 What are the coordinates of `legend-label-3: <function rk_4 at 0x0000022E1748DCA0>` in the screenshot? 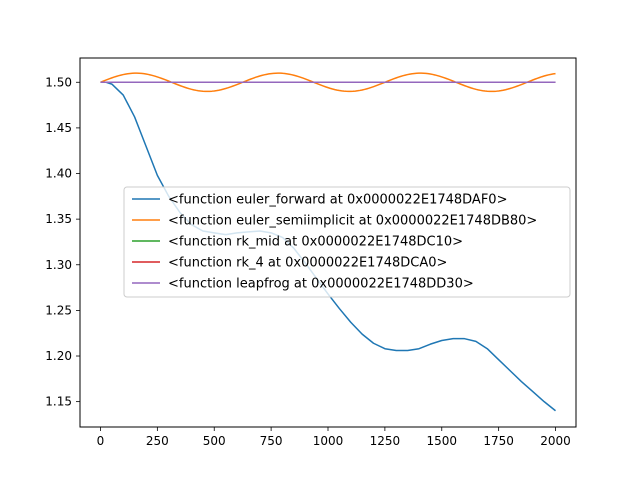 It's located at (307, 263).